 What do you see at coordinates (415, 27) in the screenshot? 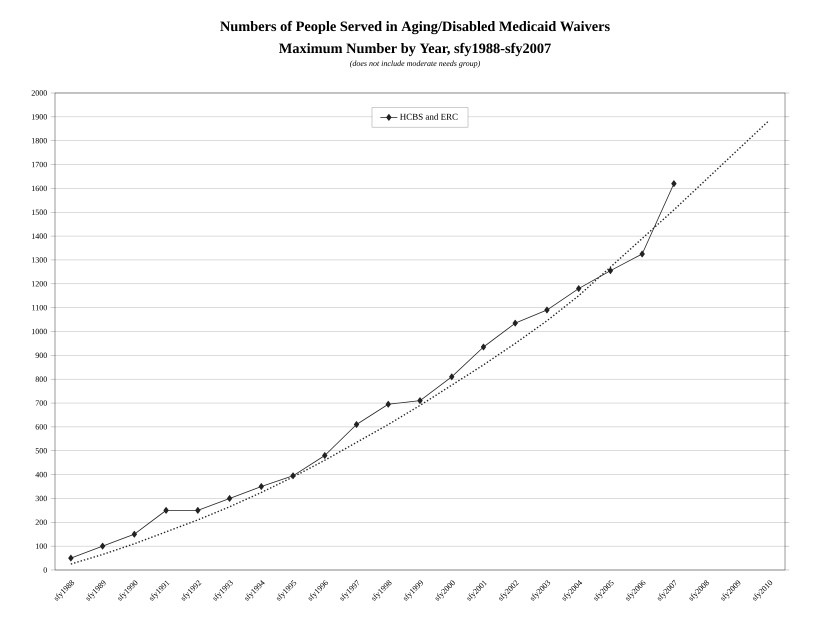
I see `chart-title: Numbers of People Served in Aging/Disabled Medicaid Waivers` at bounding box center [415, 27].